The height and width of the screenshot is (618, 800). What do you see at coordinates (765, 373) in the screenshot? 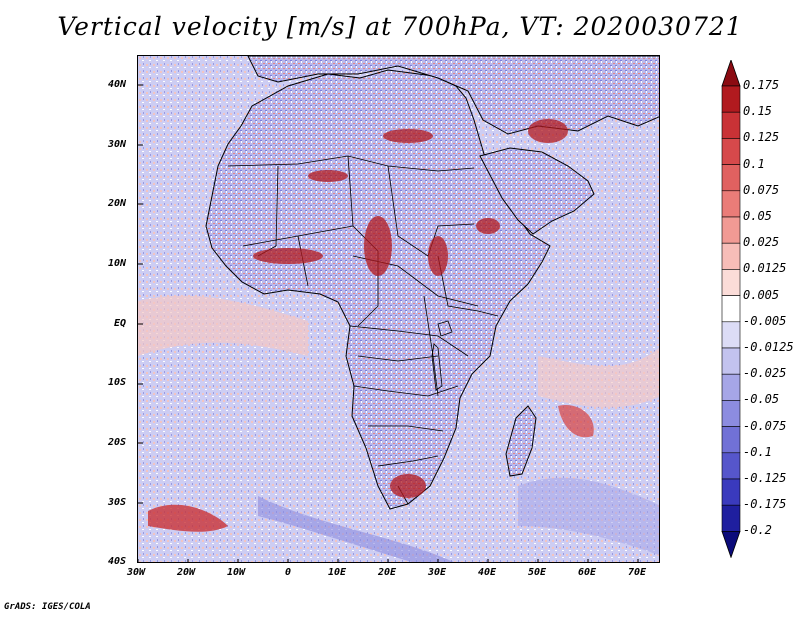
I see `colorbar-tick-label: -0.025` at bounding box center [765, 373].